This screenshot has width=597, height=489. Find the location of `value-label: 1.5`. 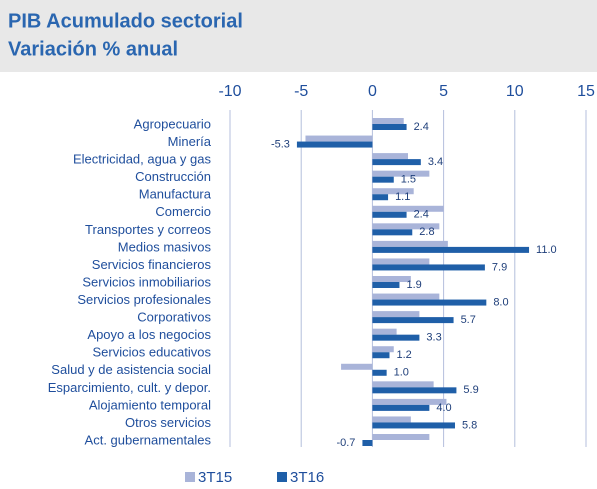

value-label: 1.5 is located at coordinates (408, 180).